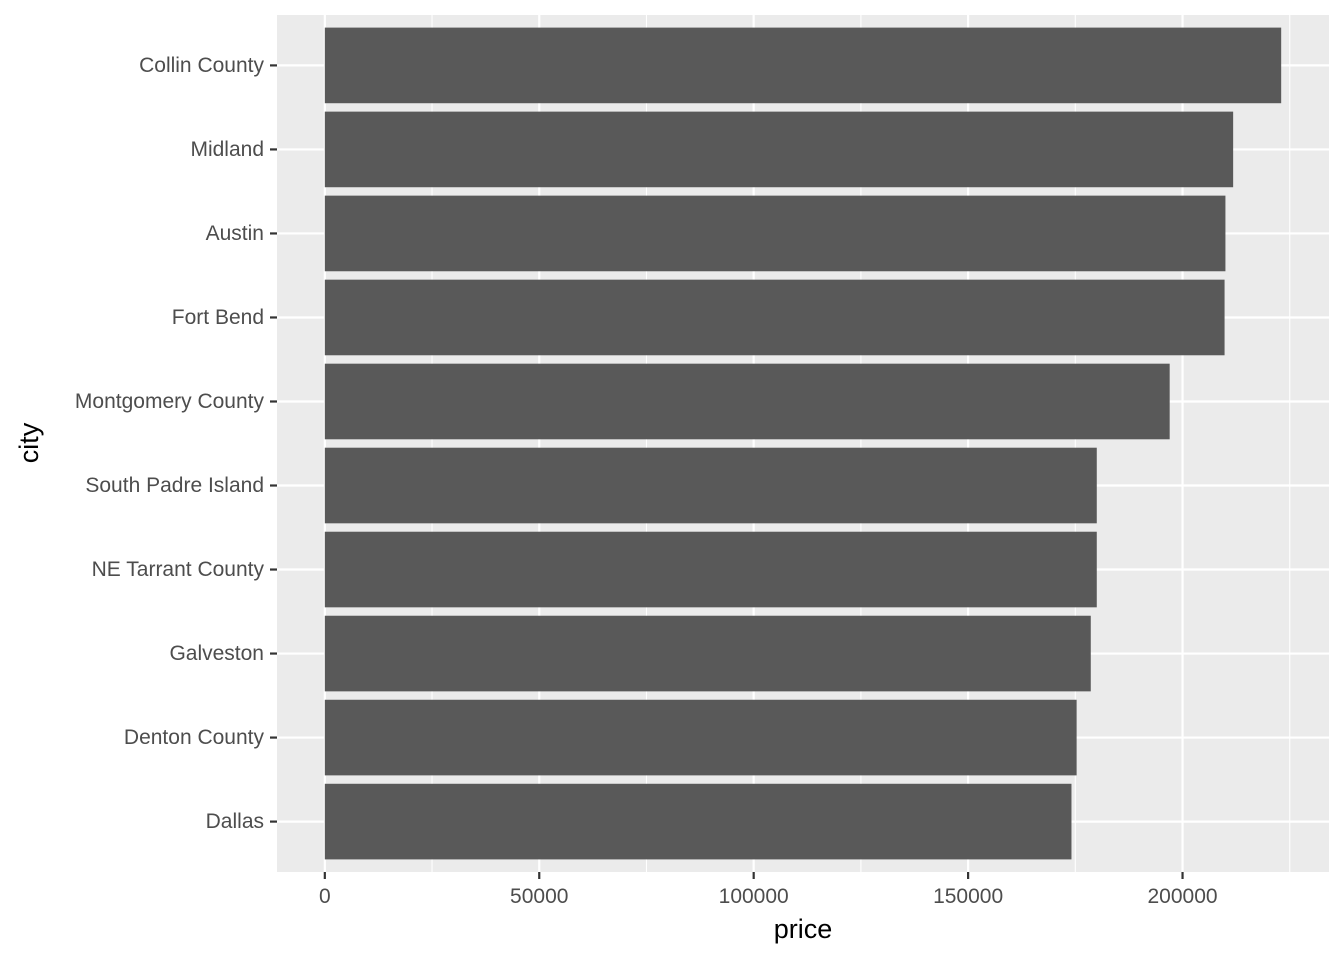  What do you see at coordinates (29, 442) in the screenshot?
I see `y-axis-title: city` at bounding box center [29, 442].